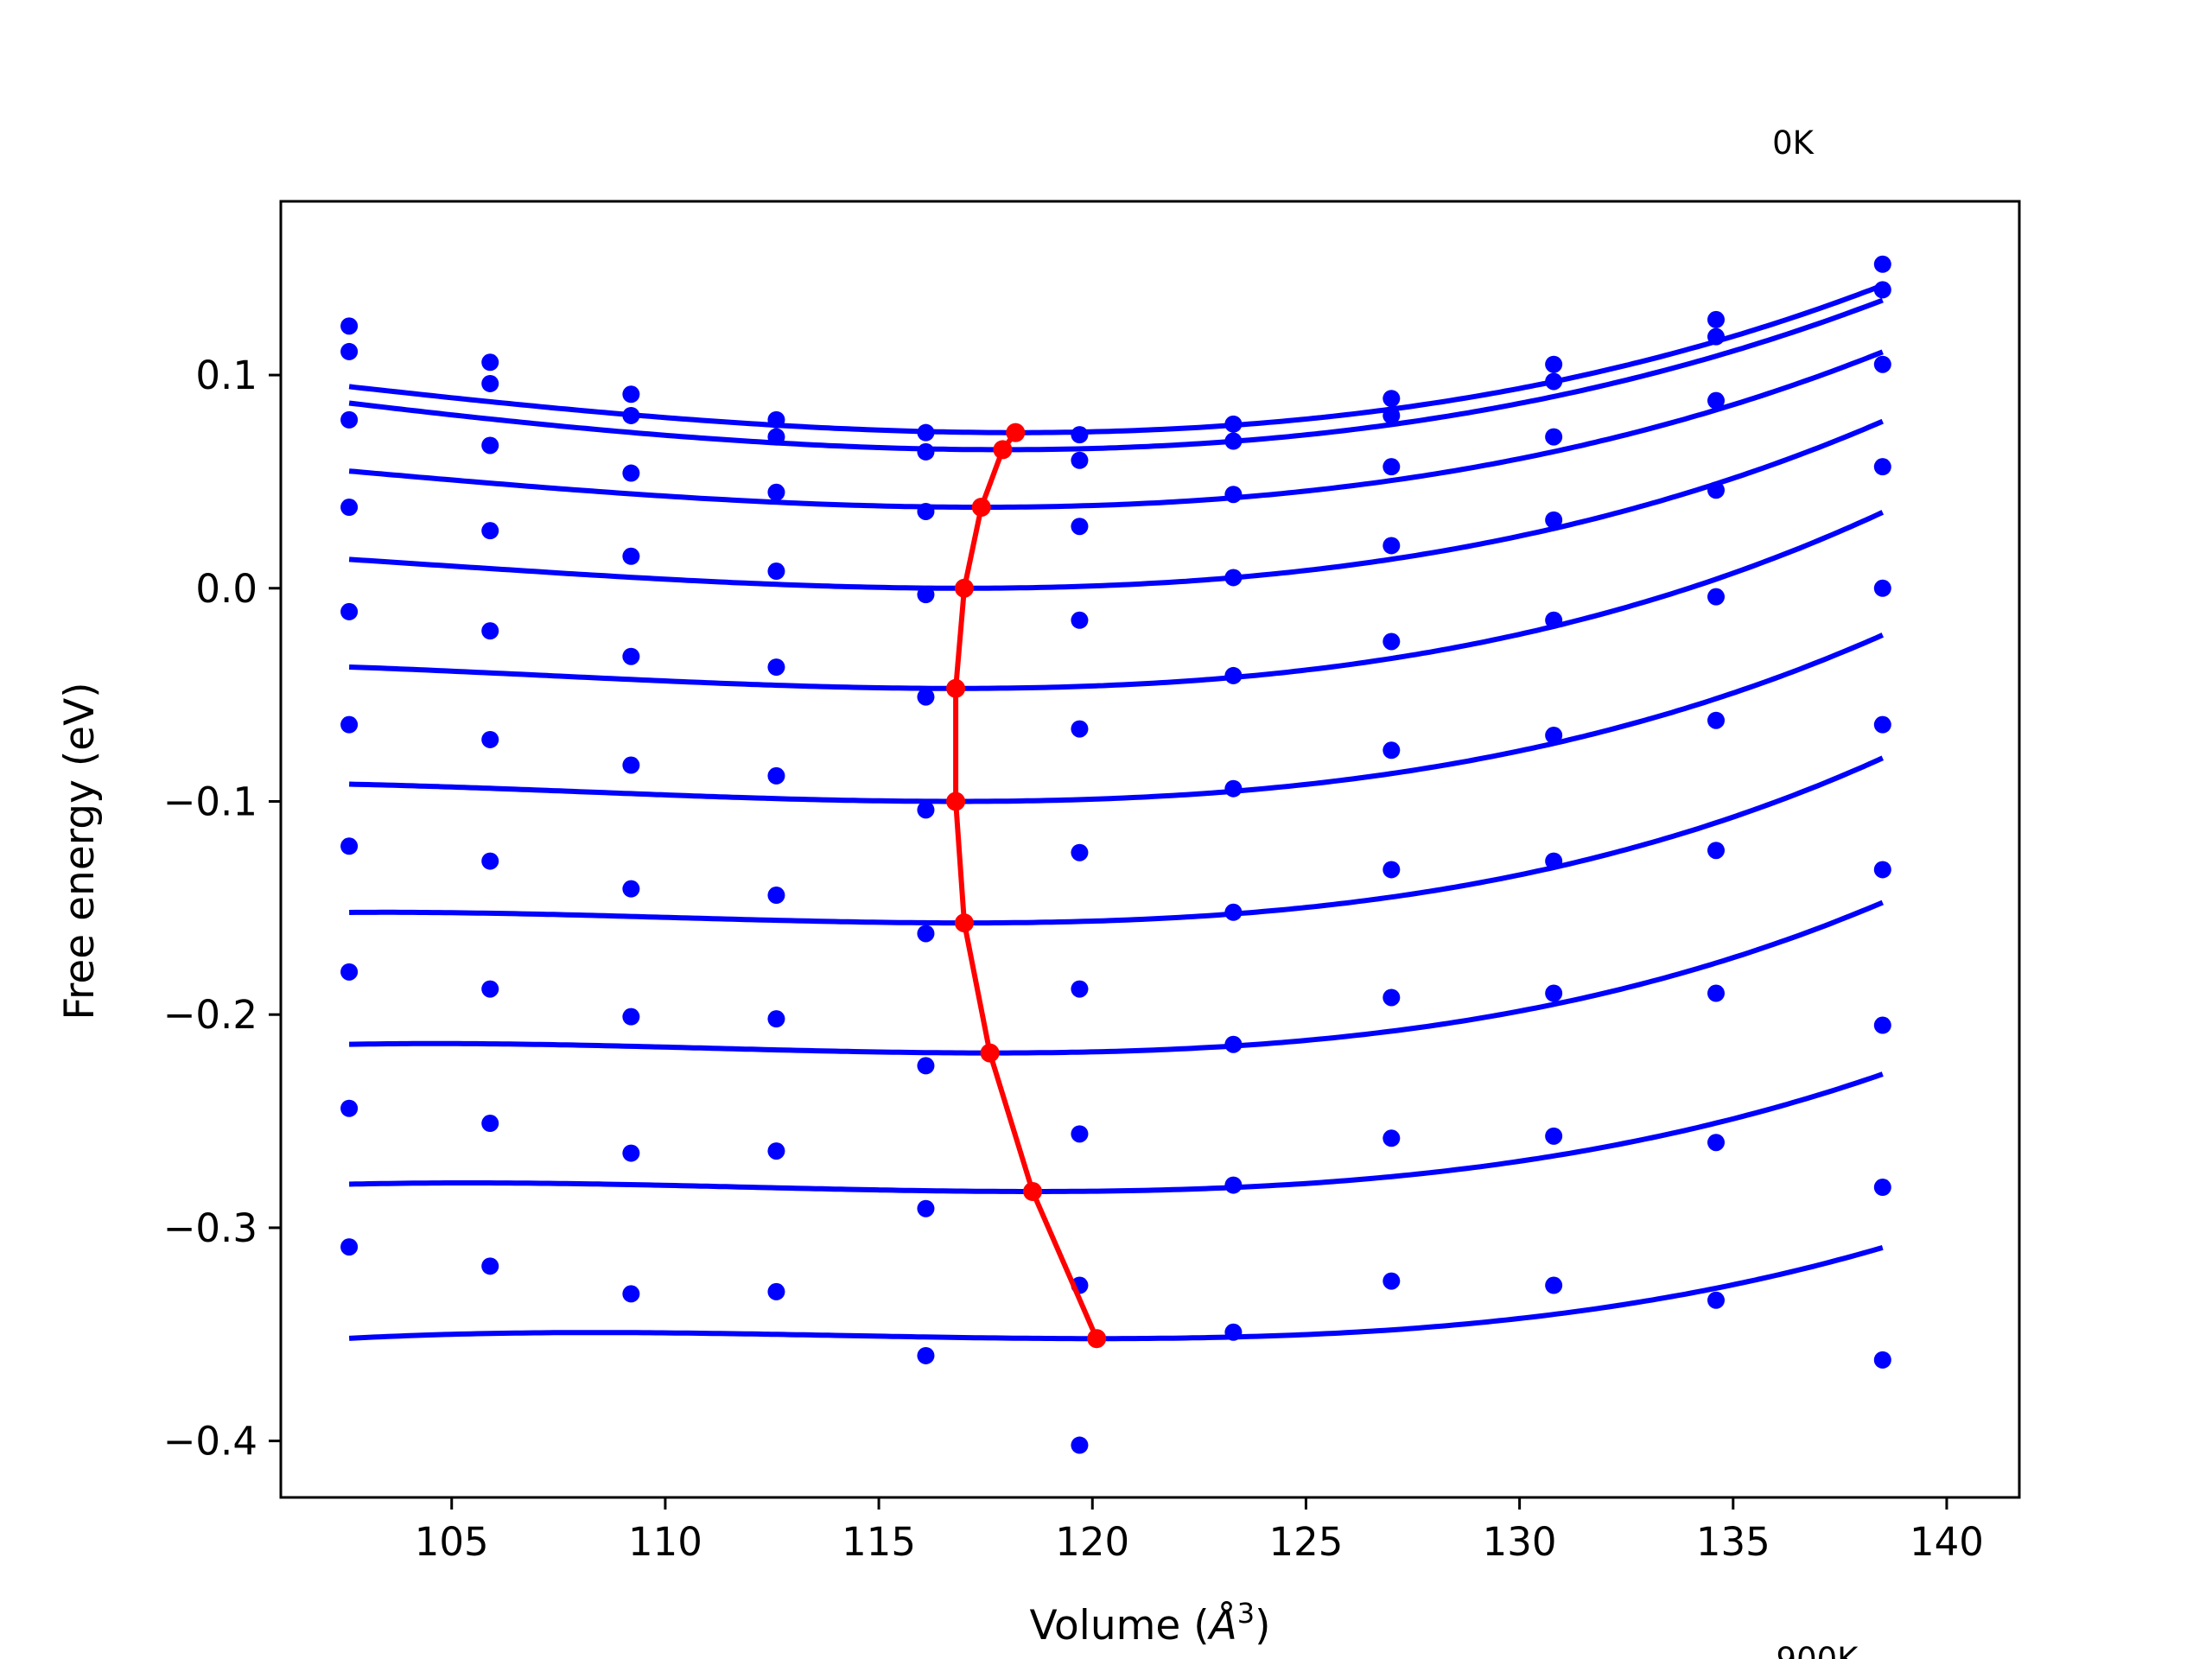 The height and width of the screenshot is (1659, 2212). Describe the element at coordinates (1262, 1625) in the screenshot. I see `x-axis-label-end: )` at that location.